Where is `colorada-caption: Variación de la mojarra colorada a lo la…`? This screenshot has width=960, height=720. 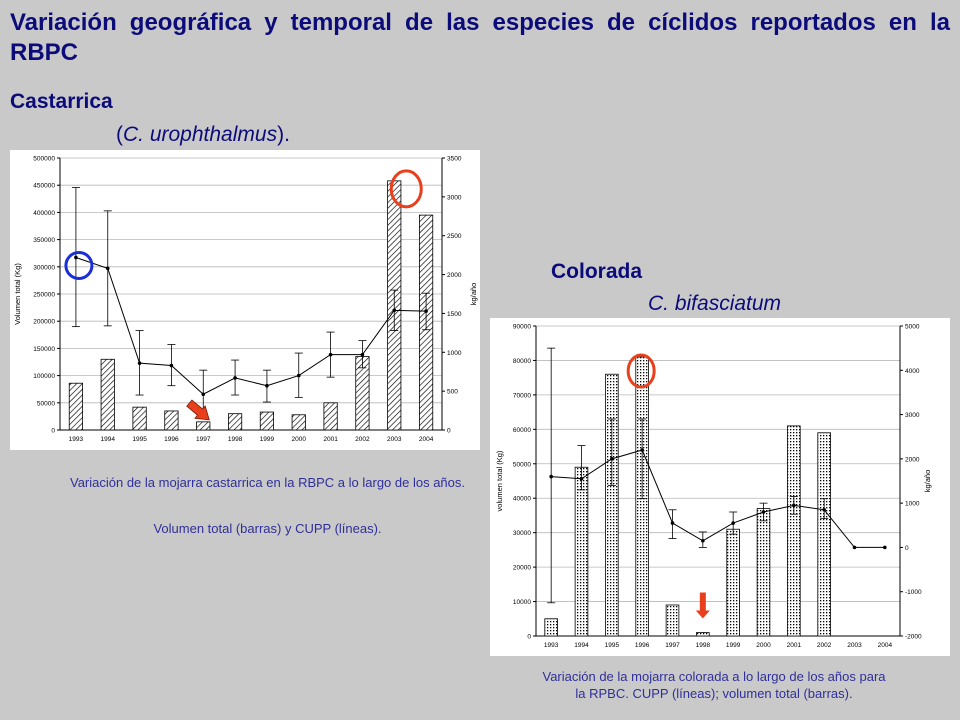 colorada-caption: Variación de la mojarra colorada a lo la… is located at coordinates (714, 685).